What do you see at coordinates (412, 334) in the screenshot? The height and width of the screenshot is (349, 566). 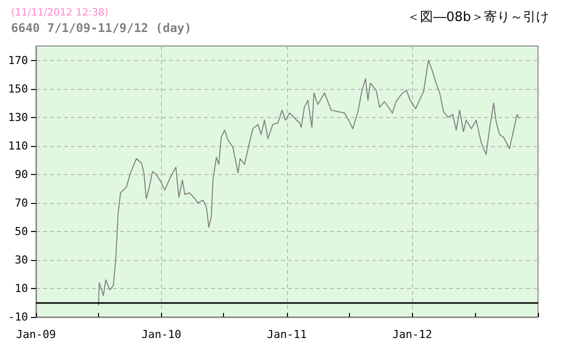 I see `x-tick-label: Jan-12` at bounding box center [412, 334].